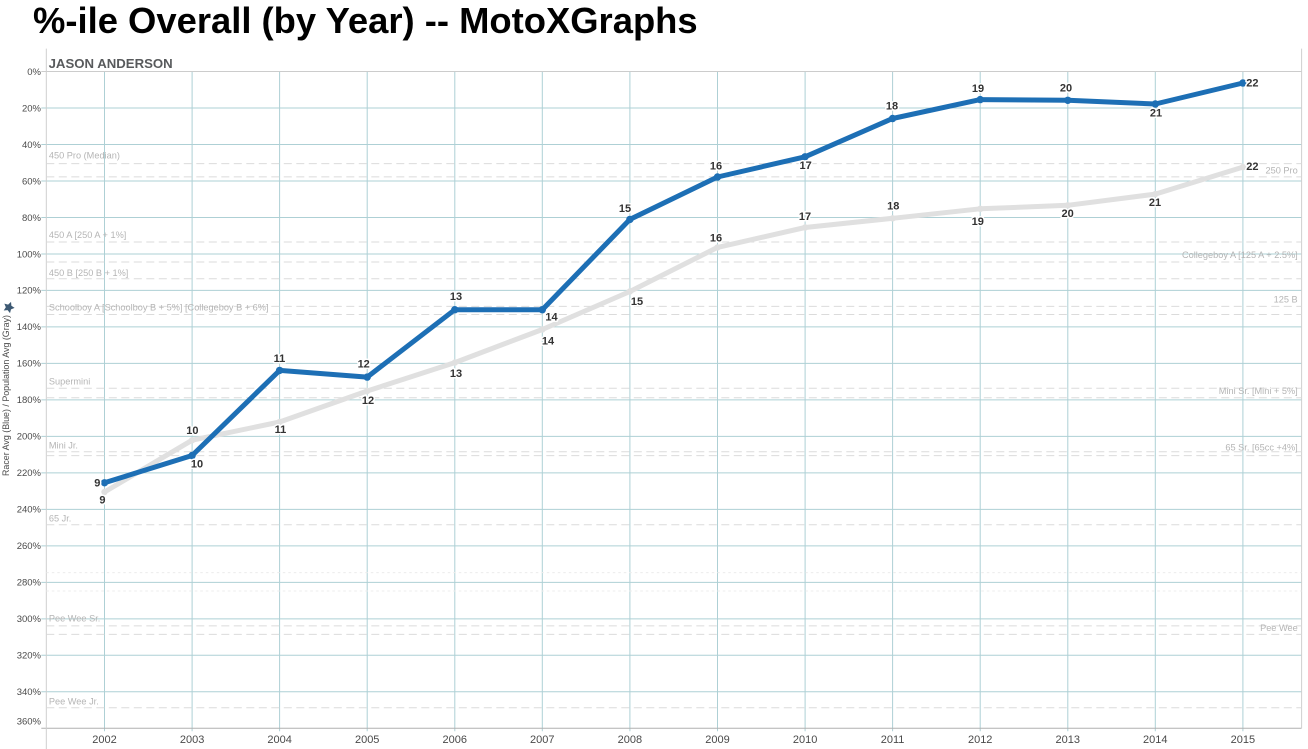 Image resolution: width=1308 pixels, height=749 pixels. What do you see at coordinates (29, 437) in the screenshot?
I see `svg-text: 200%` at bounding box center [29, 437].